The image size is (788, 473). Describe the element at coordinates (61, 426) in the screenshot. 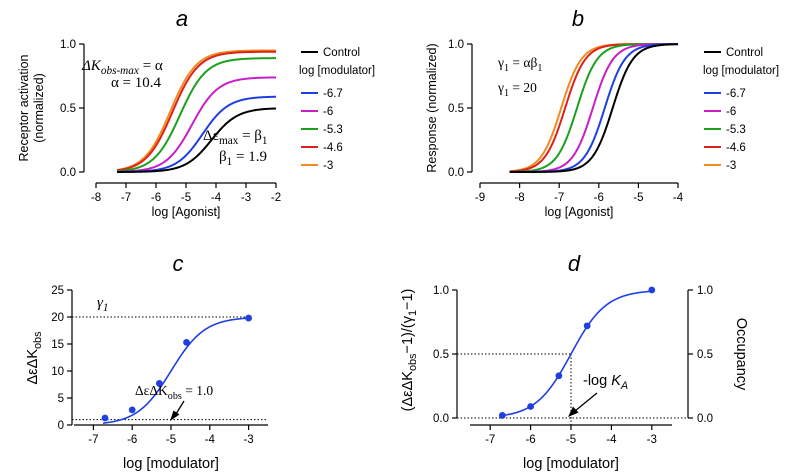

I see `y-tick-label: 0` at that location.